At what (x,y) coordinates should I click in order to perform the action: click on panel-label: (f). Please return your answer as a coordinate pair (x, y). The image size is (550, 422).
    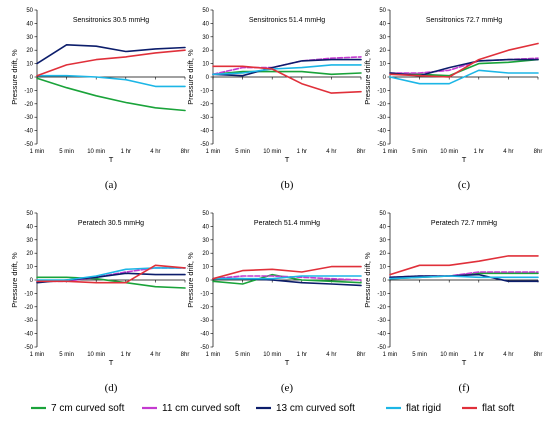
    Looking at the image, I should click on (464, 388).